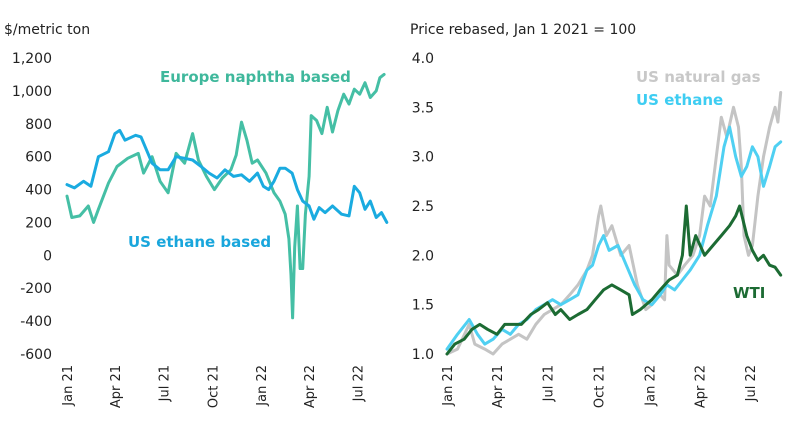 The height and width of the screenshot is (444, 800). I want to click on series-line-wti, so click(614, 280).